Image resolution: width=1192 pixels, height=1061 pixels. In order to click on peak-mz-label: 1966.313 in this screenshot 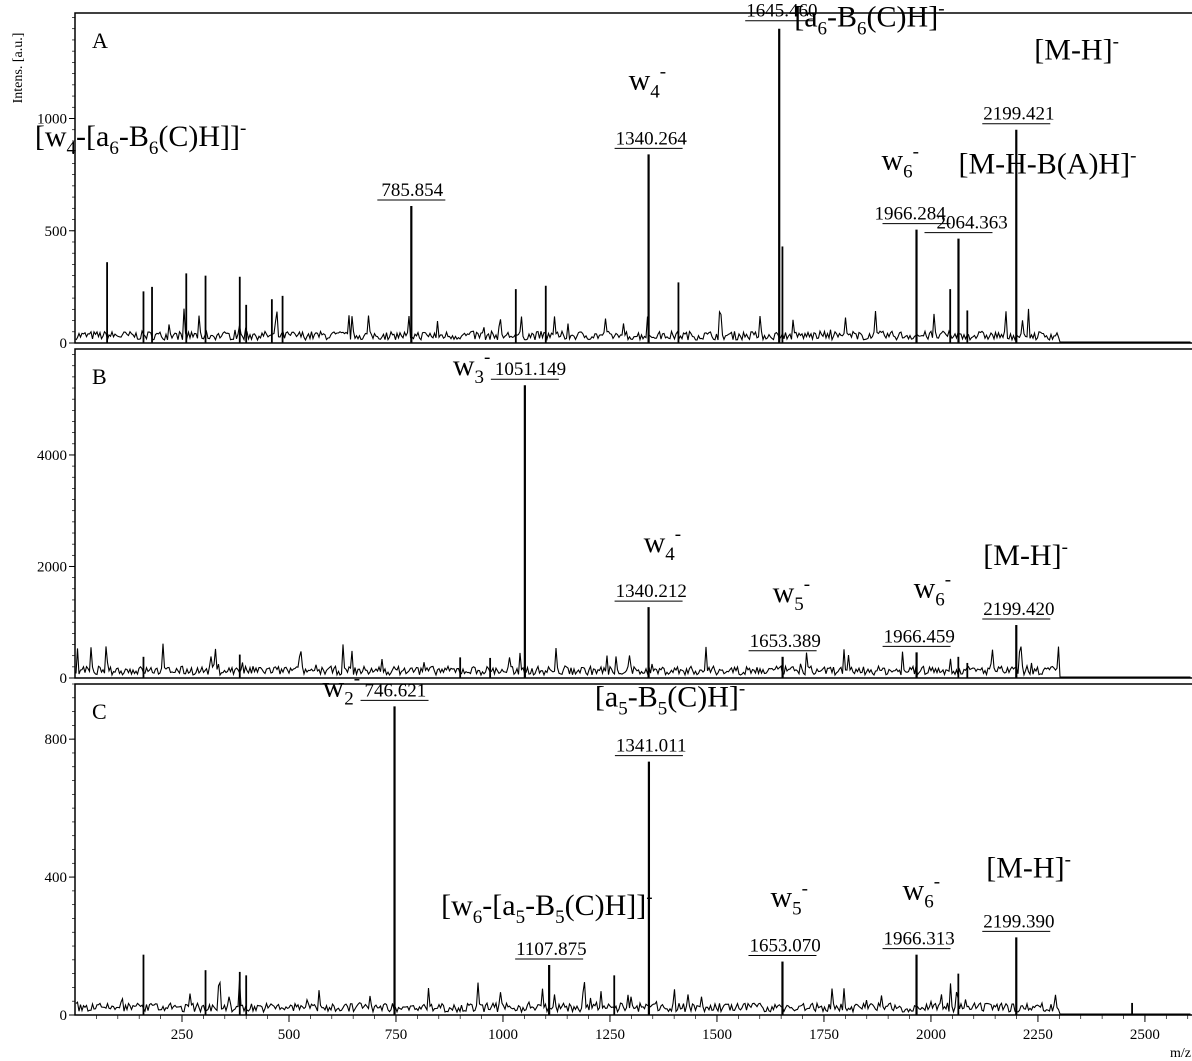, I will do `click(919, 939)`.